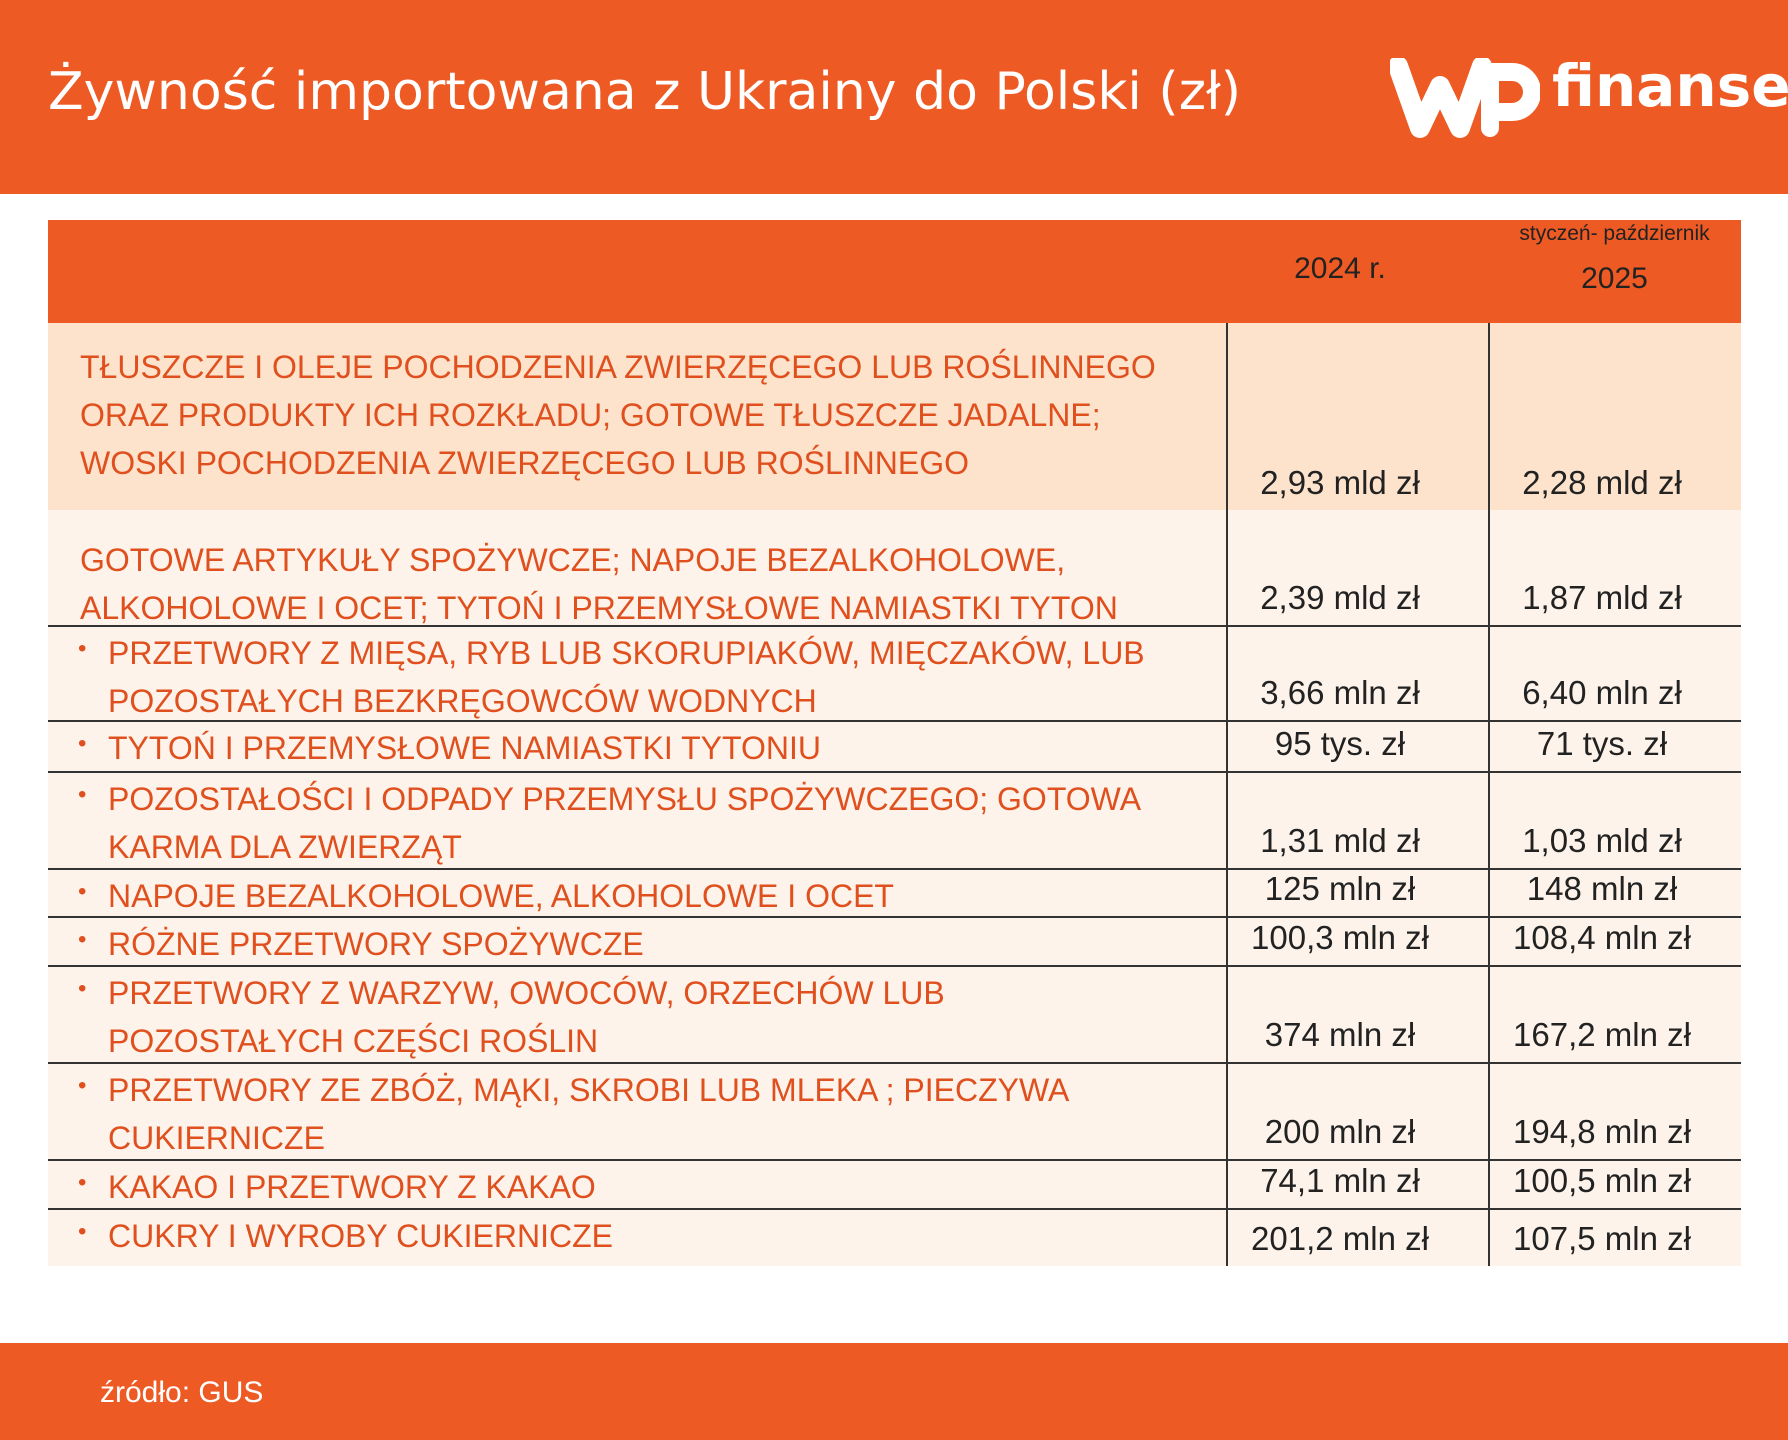  I want to click on logo, so click(1465, 98).